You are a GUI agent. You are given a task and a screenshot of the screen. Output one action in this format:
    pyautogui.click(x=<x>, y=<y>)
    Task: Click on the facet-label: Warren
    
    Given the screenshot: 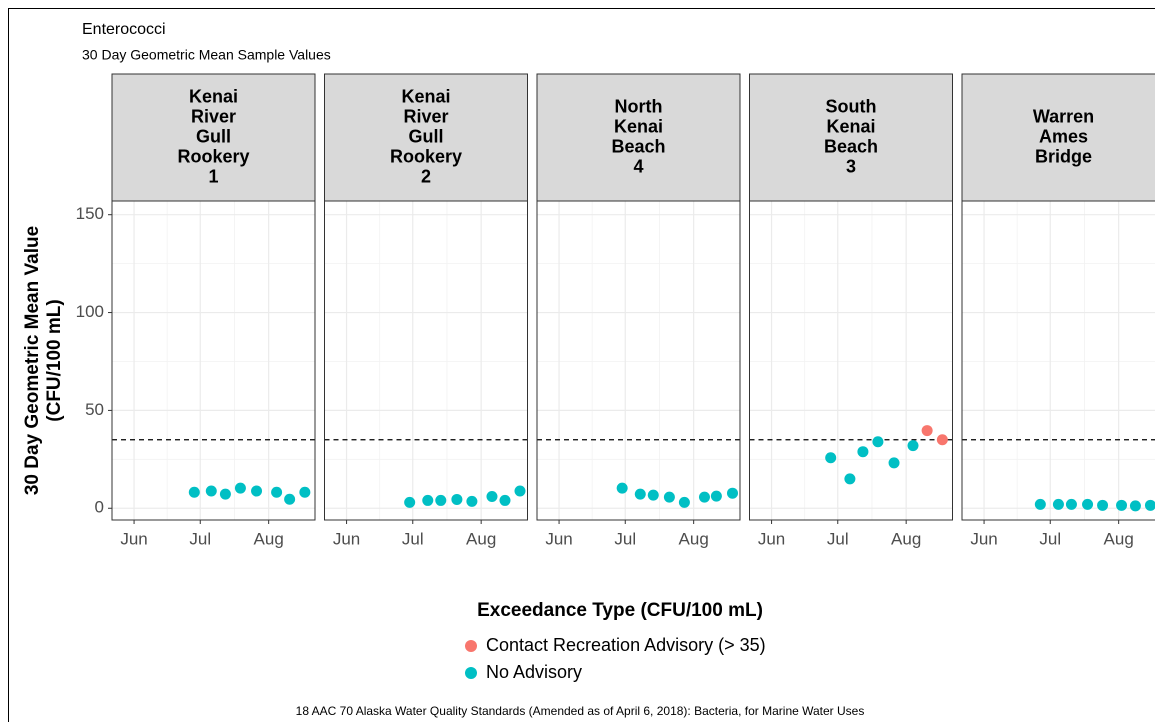 What is the action you would take?
    pyautogui.click(x=1063, y=116)
    